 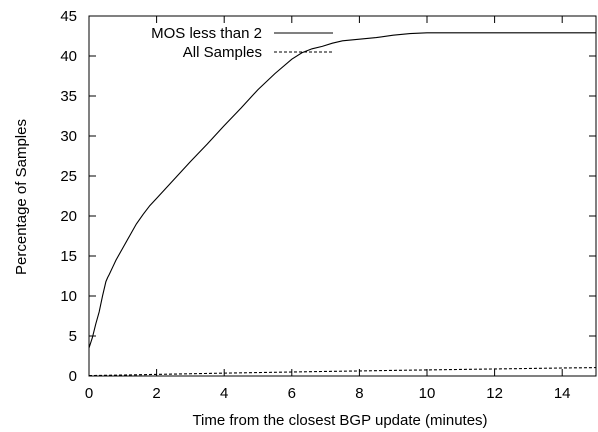 What do you see at coordinates (68, 136) in the screenshot?
I see `y-tick-label: 30` at bounding box center [68, 136].